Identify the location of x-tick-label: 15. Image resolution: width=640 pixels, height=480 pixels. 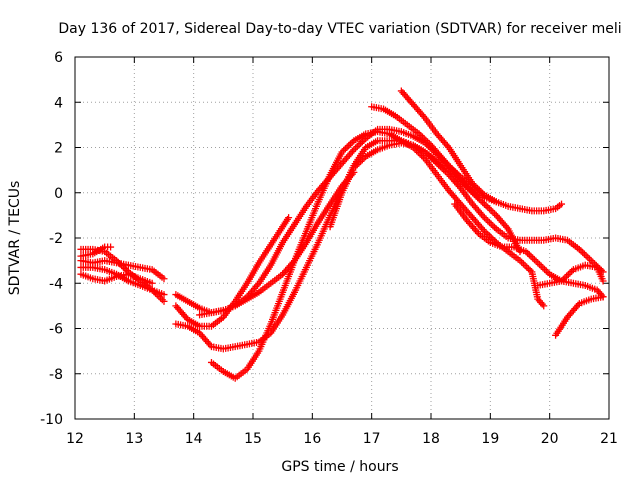
(253, 439).